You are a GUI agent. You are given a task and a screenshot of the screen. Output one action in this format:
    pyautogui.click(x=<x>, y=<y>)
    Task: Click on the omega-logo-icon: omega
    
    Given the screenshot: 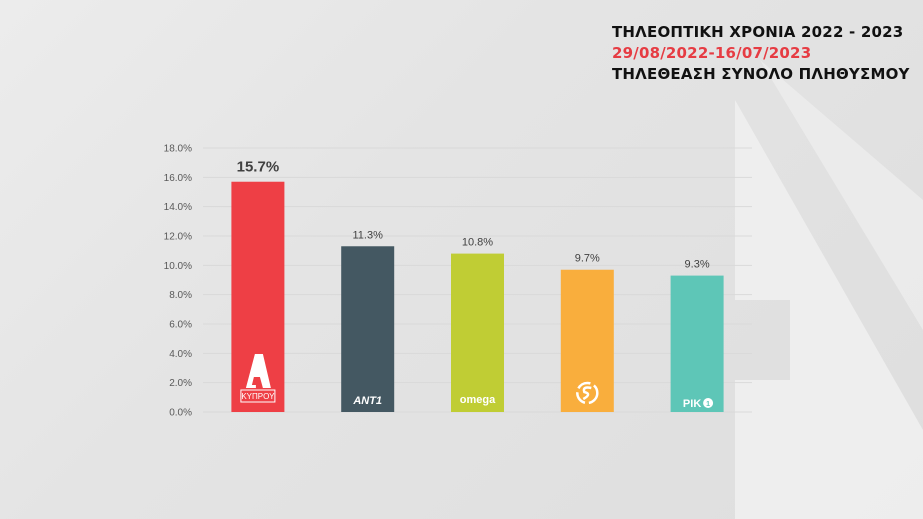 What is the action you would take?
    pyautogui.click(x=478, y=400)
    